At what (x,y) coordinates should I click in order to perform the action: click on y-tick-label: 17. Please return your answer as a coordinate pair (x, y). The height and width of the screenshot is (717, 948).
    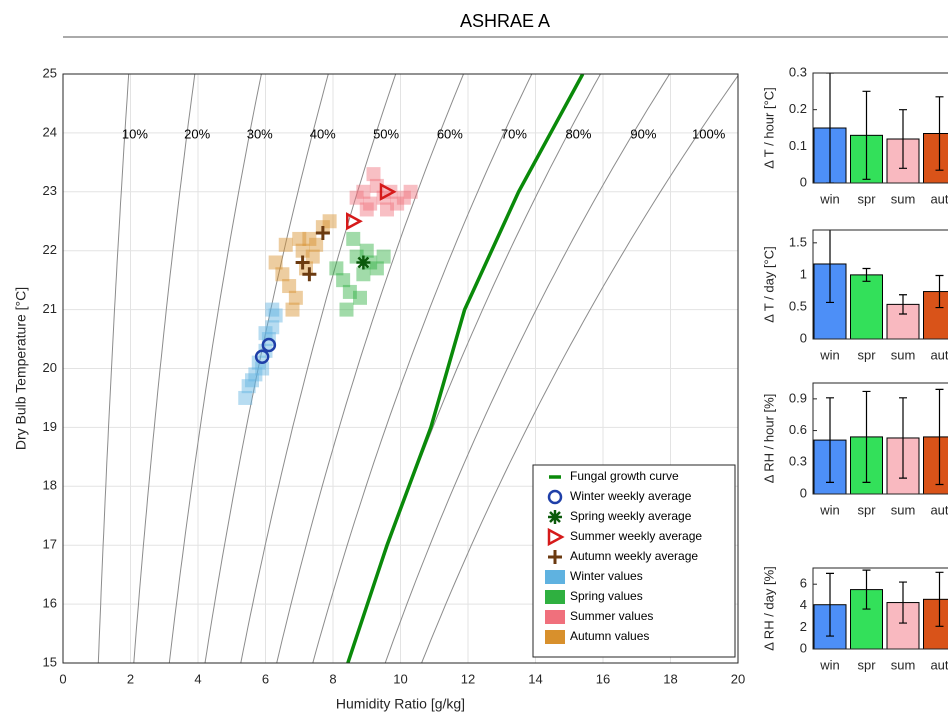
    Looking at the image, I should click on (50, 544).